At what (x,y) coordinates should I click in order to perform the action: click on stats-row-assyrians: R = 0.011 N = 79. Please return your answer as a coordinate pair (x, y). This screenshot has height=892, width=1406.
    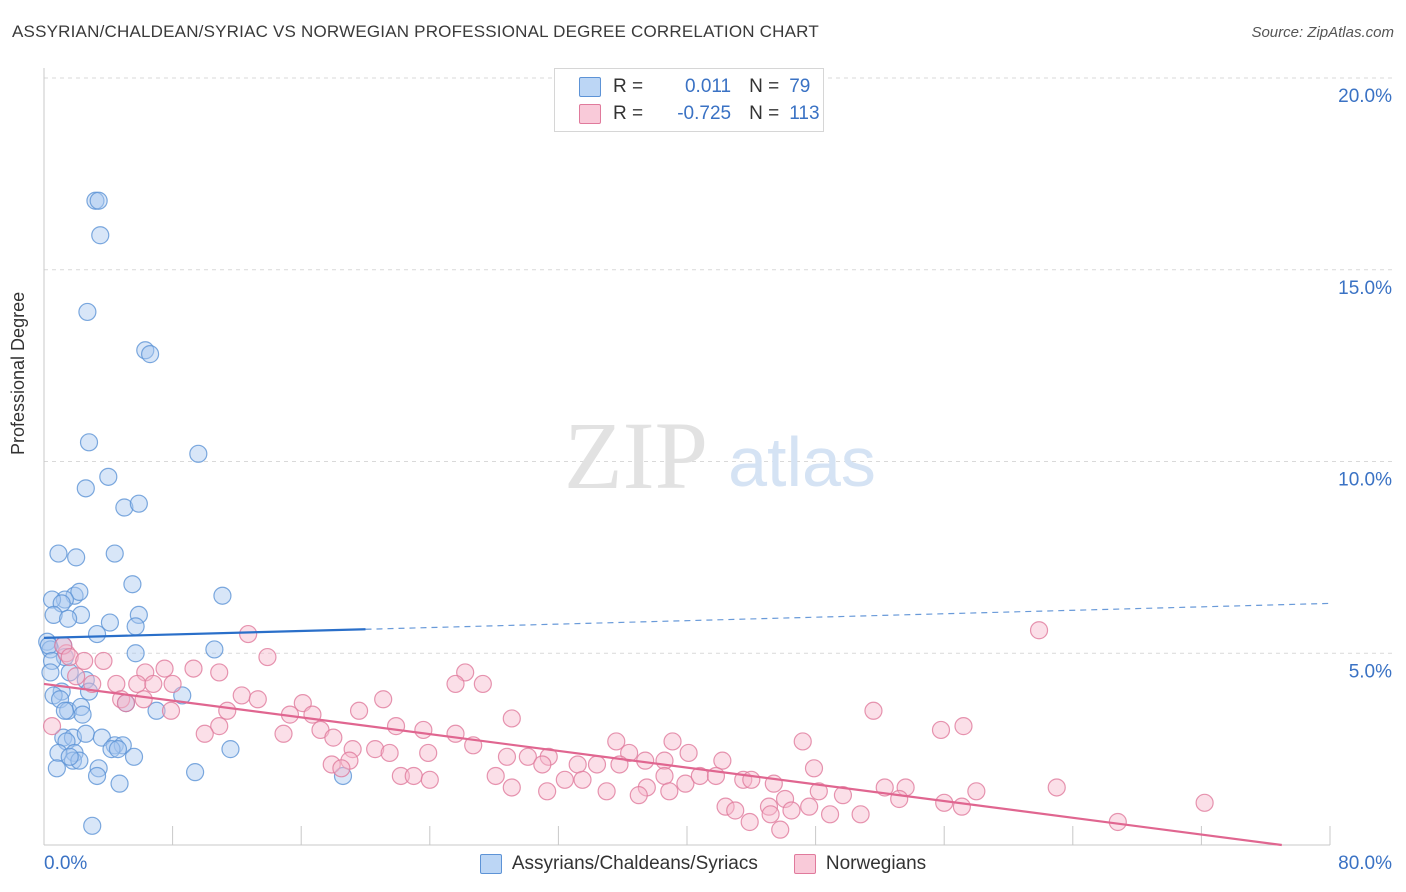
    Looking at the image, I should click on (694, 87).